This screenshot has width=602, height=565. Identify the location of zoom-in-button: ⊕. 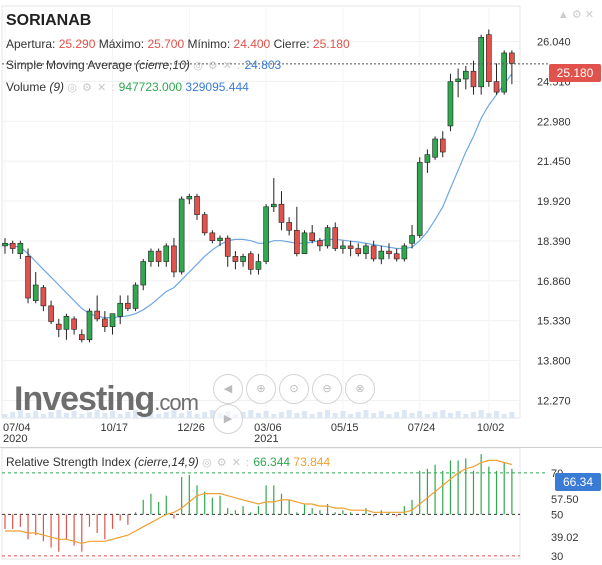
(261, 389).